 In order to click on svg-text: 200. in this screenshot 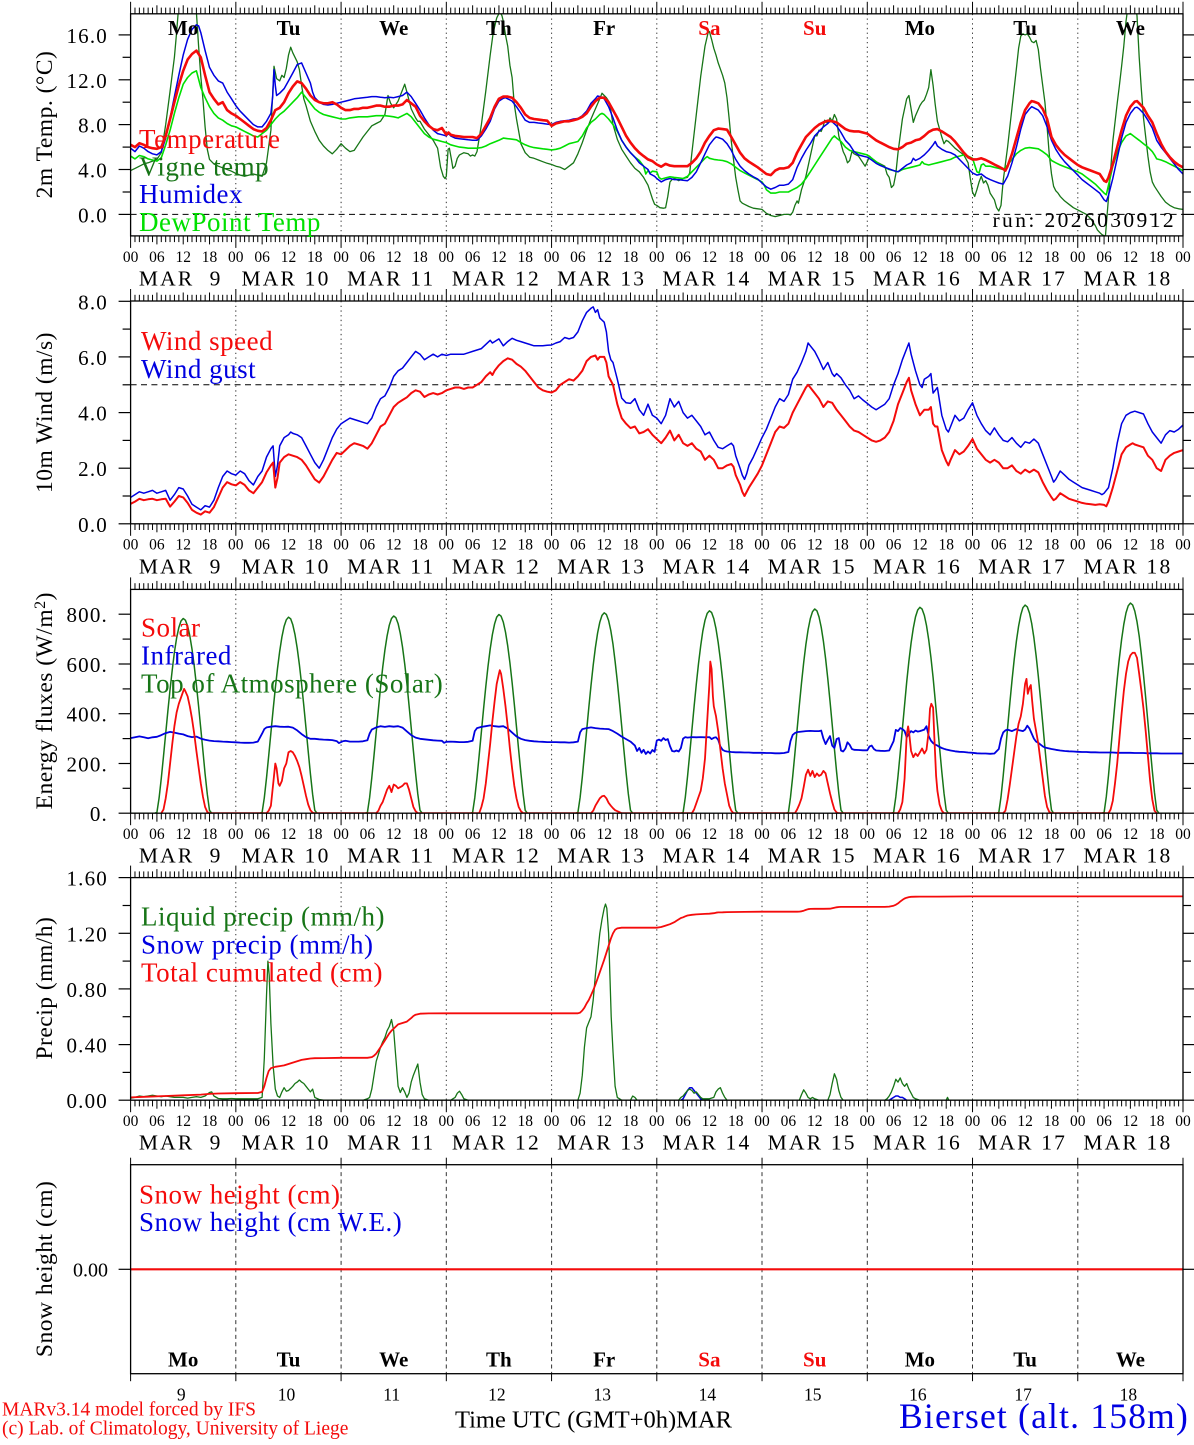, I will do `click(87, 765)`.